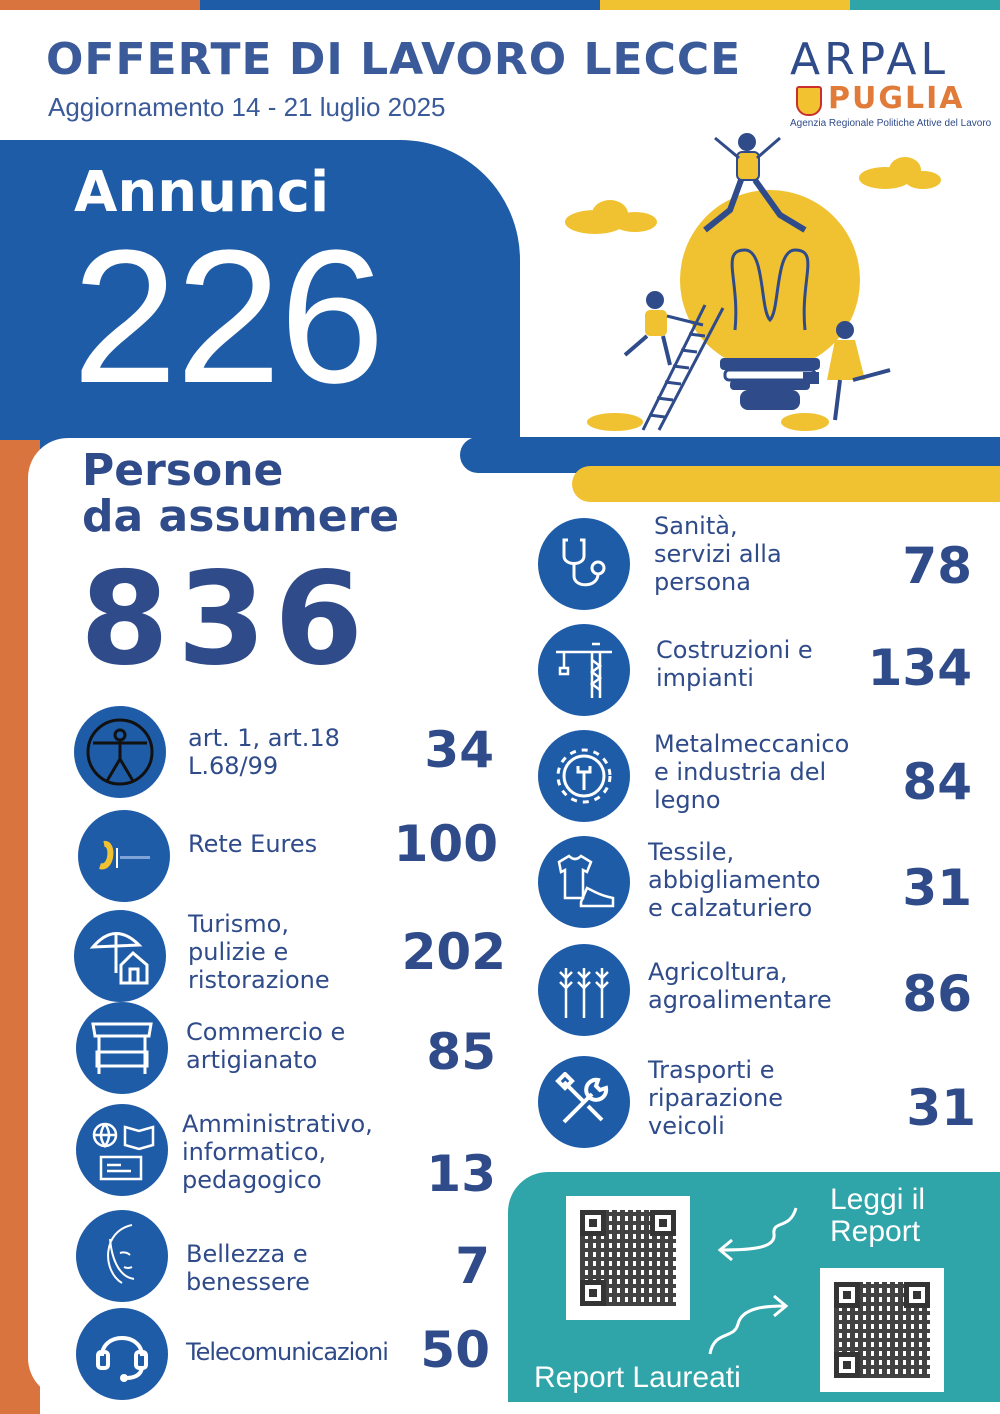  I want to click on persone-label: Persone da assumere, so click(241, 493).